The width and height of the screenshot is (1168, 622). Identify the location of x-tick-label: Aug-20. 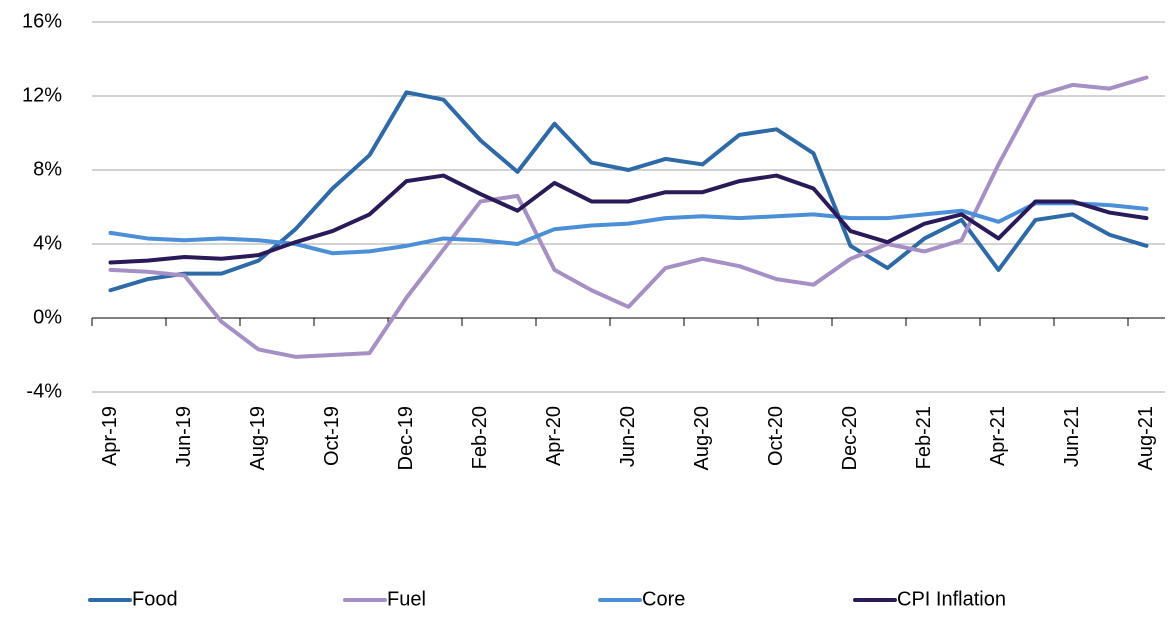
(702, 438).